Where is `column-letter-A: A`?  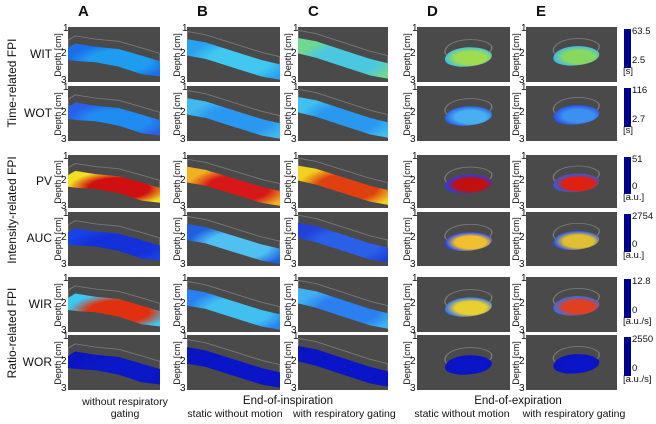
column-letter-A: A is located at coordinates (83, 11).